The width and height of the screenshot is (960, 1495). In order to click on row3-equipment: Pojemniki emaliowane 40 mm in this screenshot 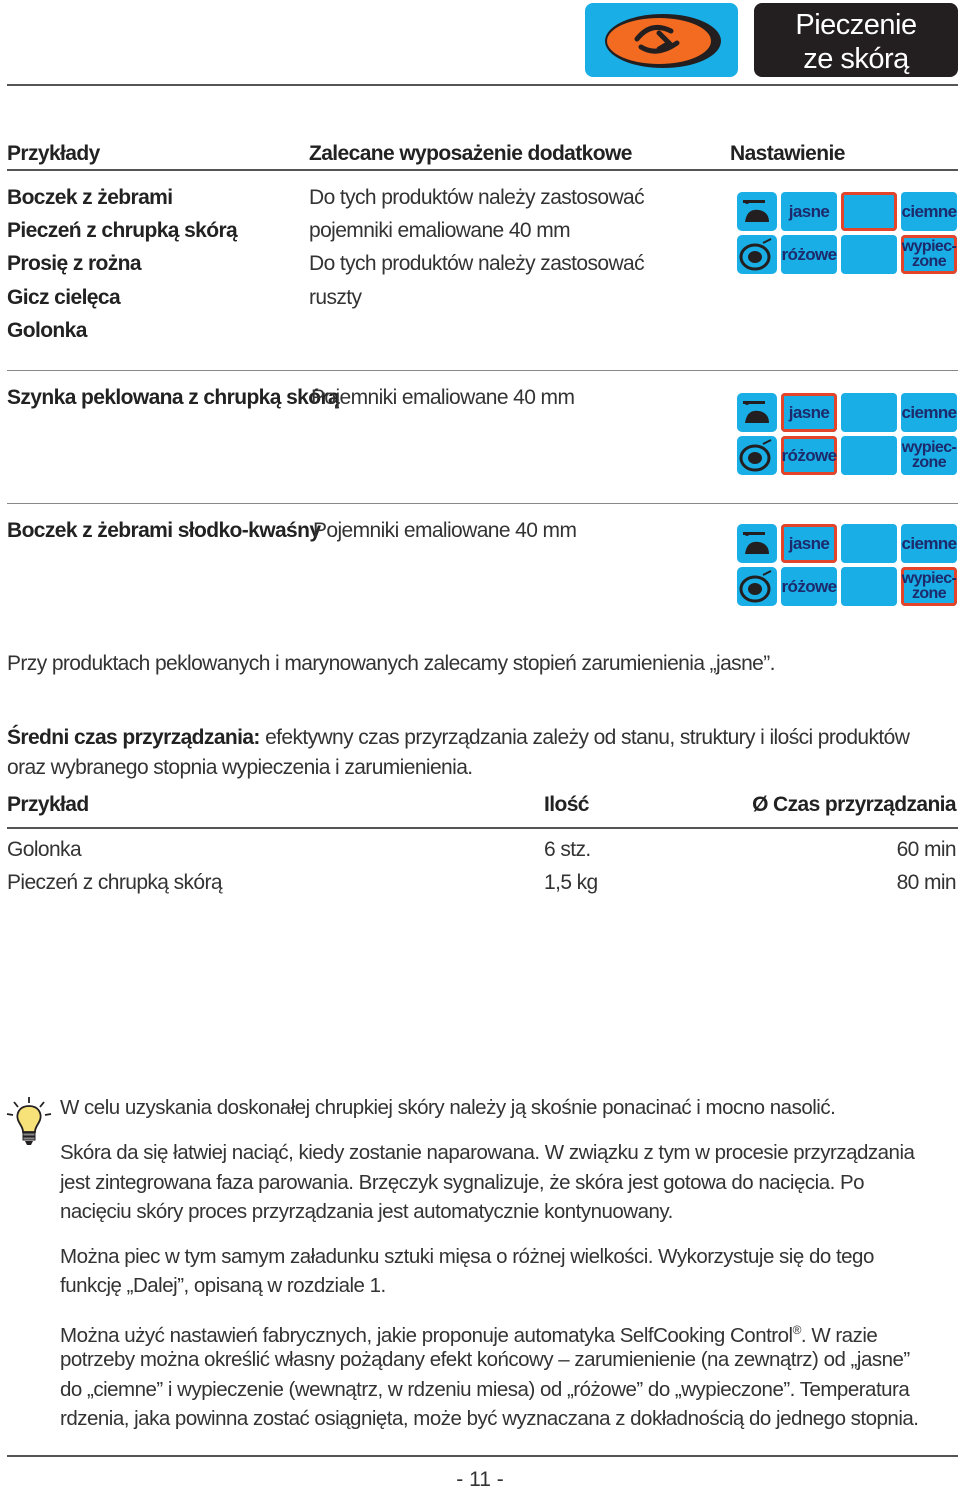, I will do `click(445, 530)`.